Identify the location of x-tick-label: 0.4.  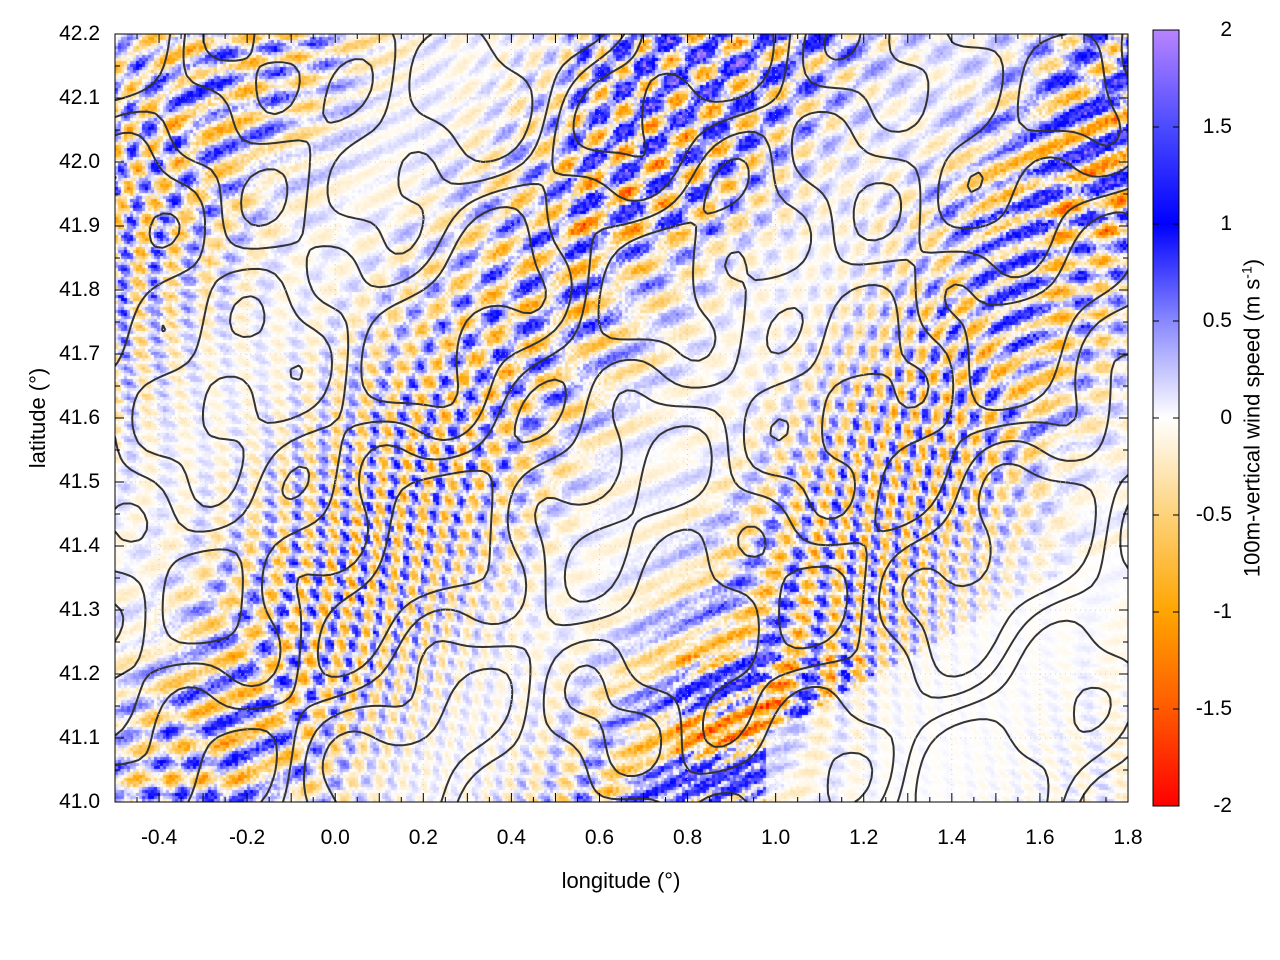
(511, 837).